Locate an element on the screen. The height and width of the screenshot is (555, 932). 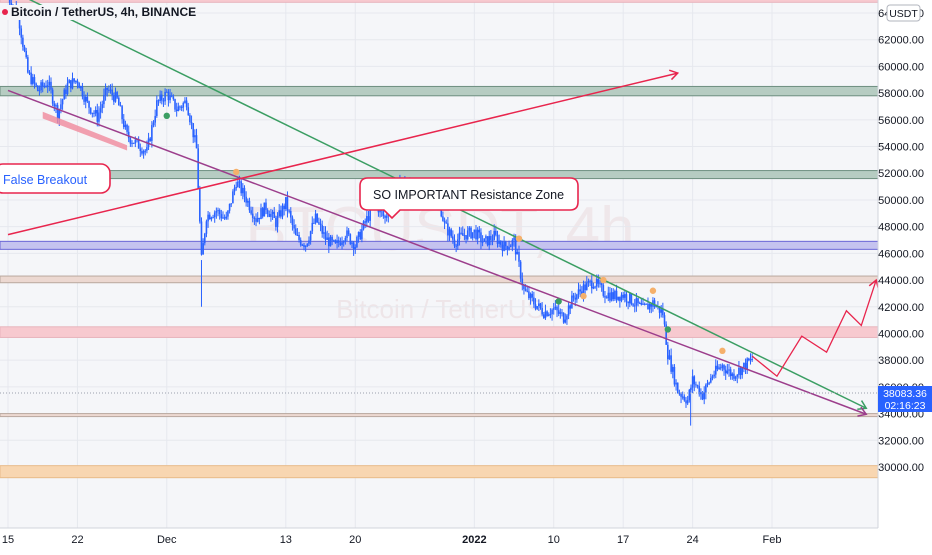
false-breakout-callout: False Breakout is located at coordinates (55, 178).